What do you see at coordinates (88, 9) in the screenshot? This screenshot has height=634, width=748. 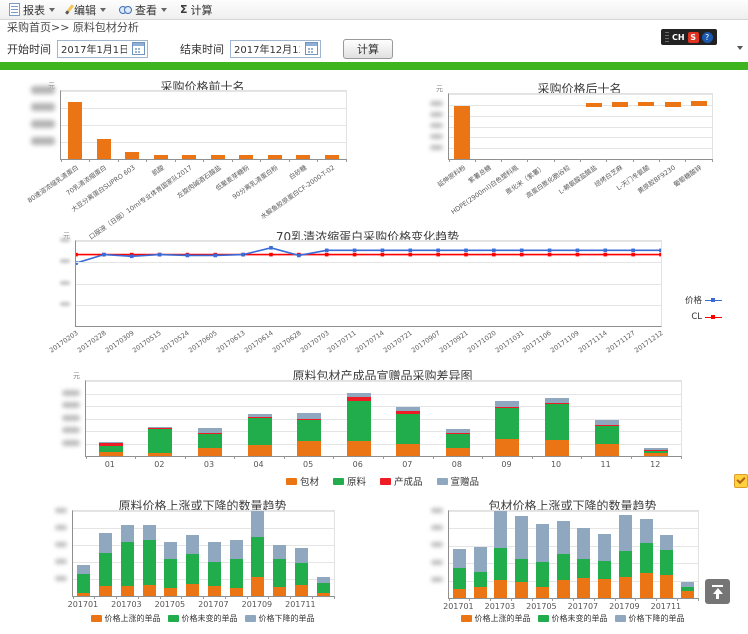 I see `edit-menu: 编辑` at bounding box center [88, 9].